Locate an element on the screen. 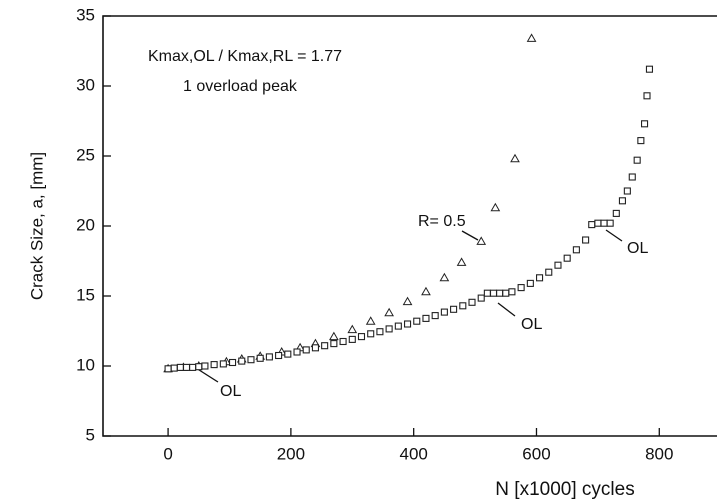 This screenshot has width=717, height=502. y-tick-label: 5 is located at coordinates (90, 434).